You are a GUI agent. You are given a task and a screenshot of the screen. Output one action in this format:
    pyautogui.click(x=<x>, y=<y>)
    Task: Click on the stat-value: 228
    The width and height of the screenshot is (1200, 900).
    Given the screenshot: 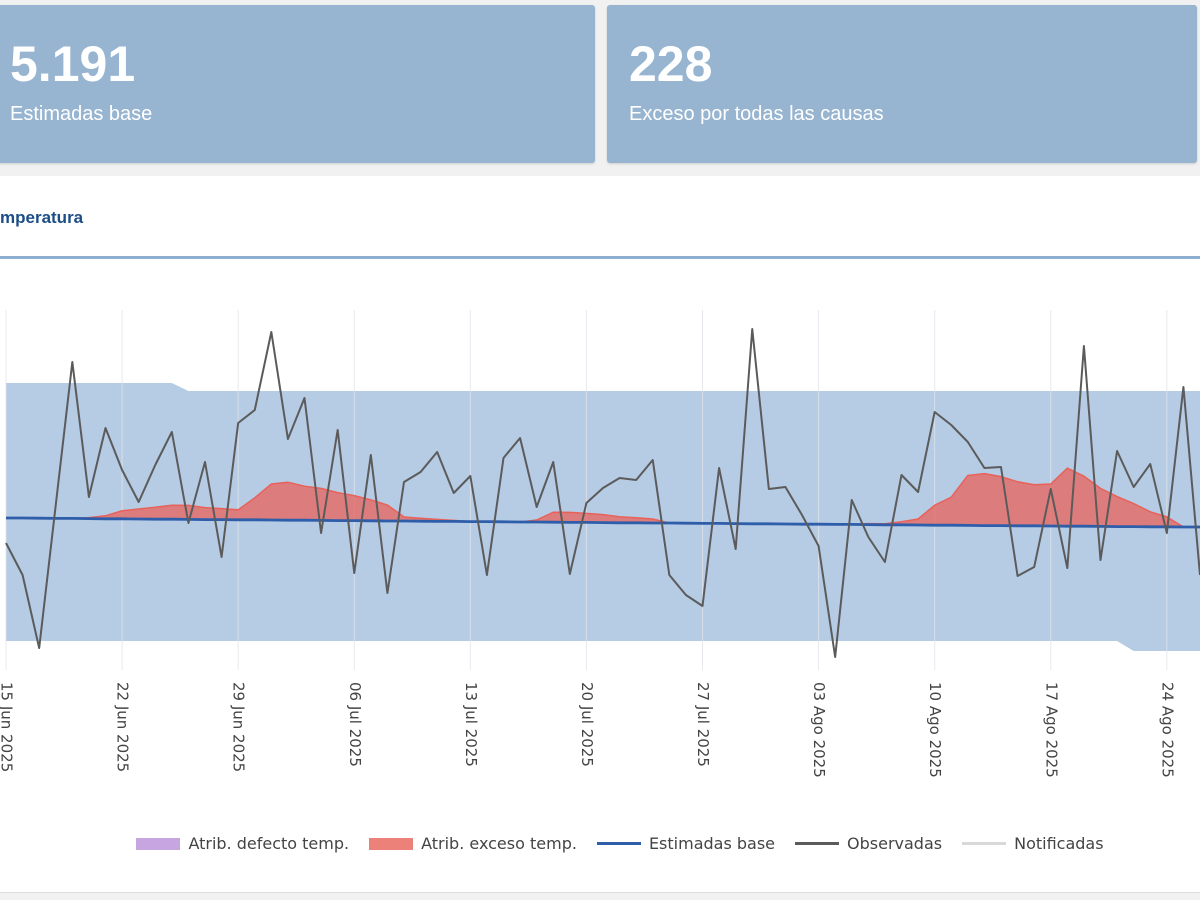 What is the action you would take?
    pyautogui.click(x=671, y=64)
    